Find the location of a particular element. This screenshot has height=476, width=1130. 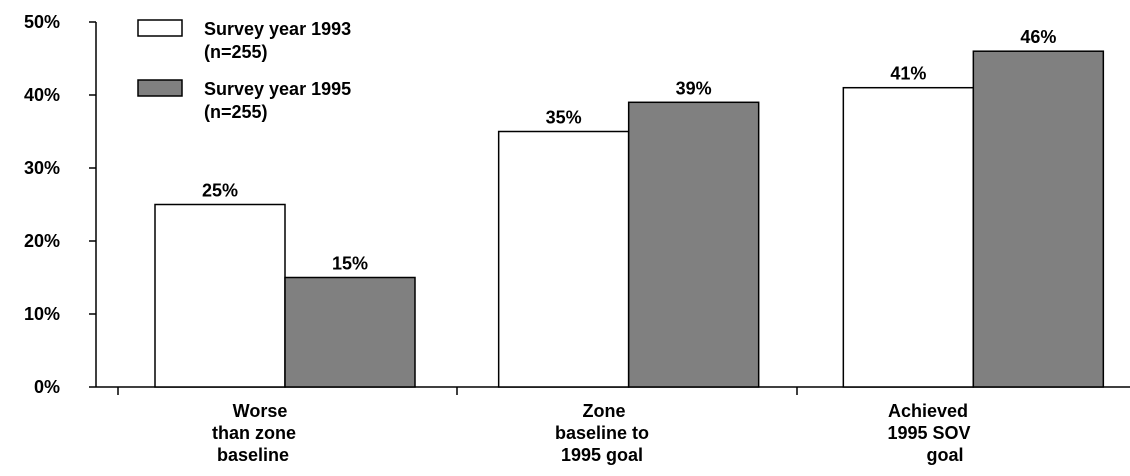

bar-value-label: 46% is located at coordinates (1038, 37).